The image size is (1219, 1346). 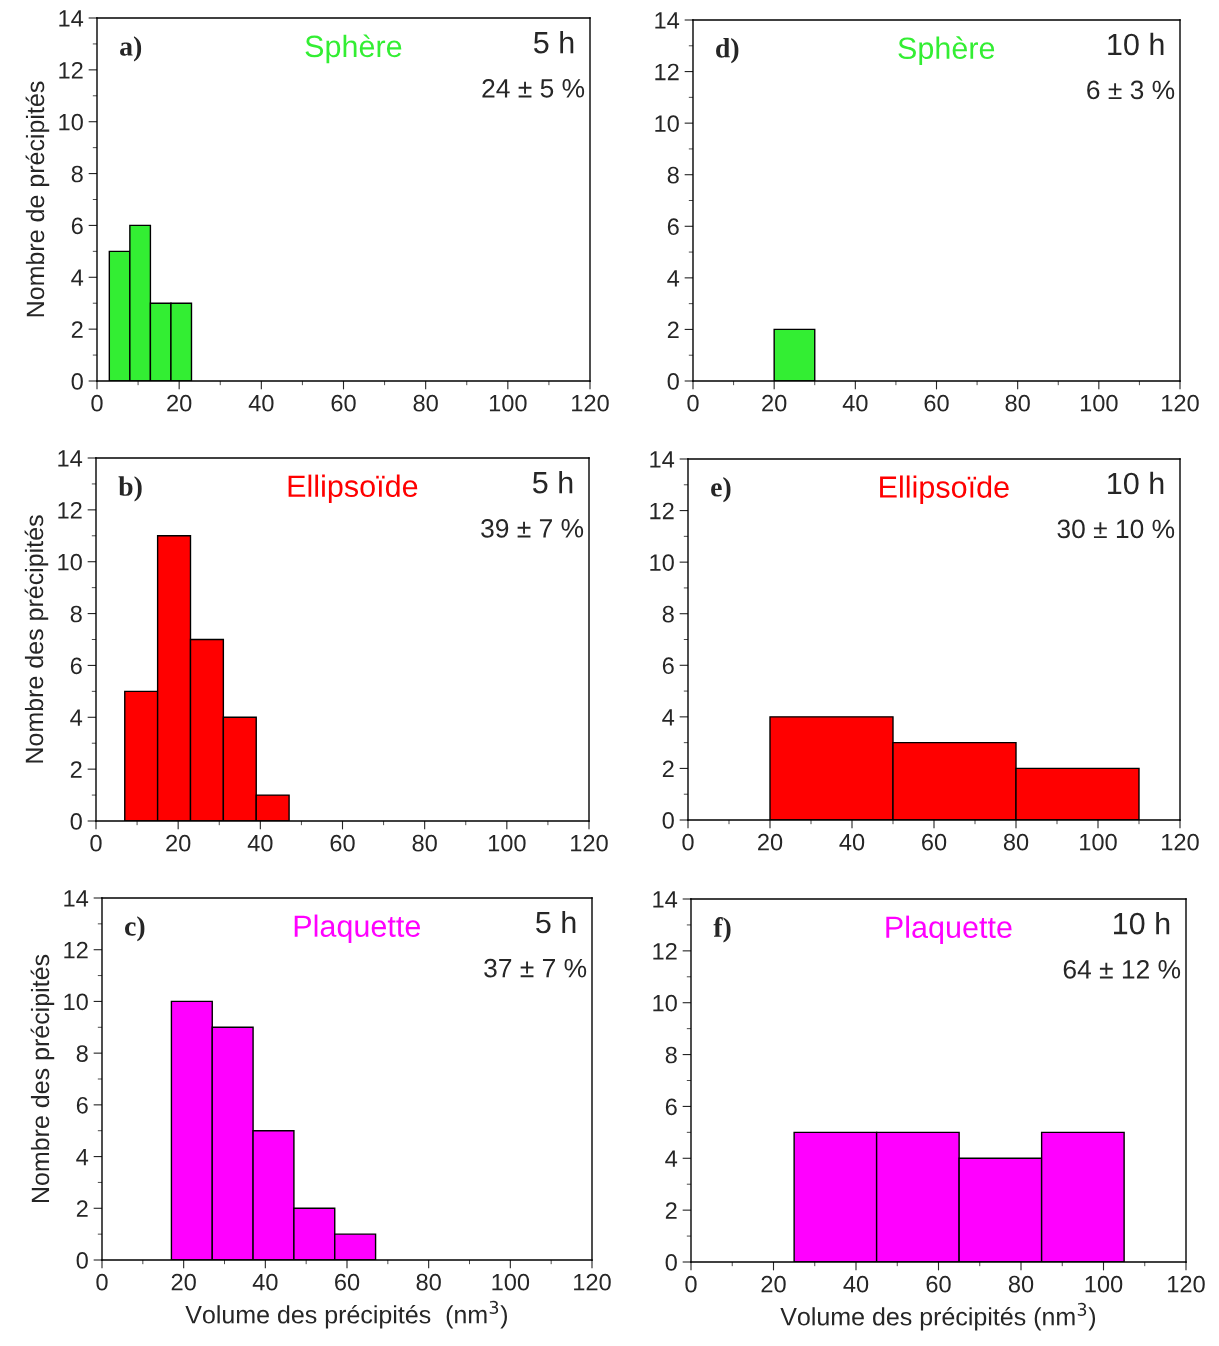 What do you see at coordinates (533, 88) in the screenshot?
I see `annotation: 24 ± 5 %` at bounding box center [533, 88].